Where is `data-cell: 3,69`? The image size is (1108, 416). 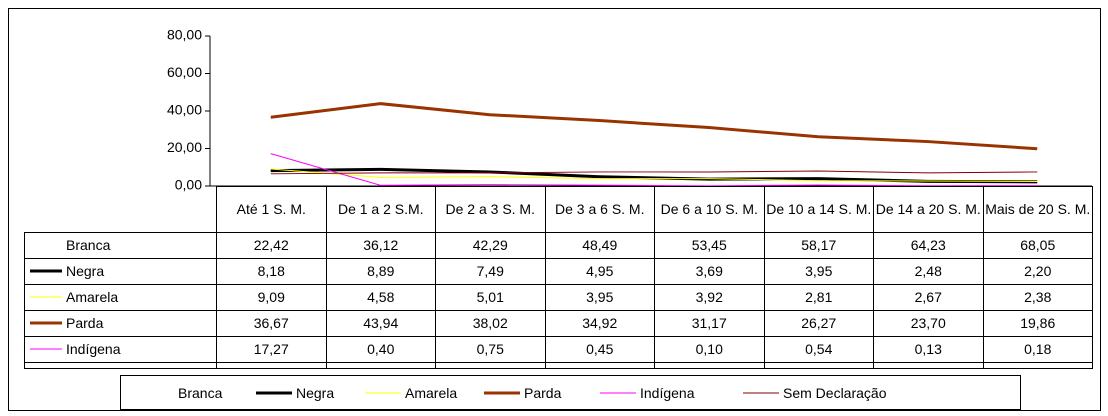
data-cell: 3,69 is located at coordinates (709, 271).